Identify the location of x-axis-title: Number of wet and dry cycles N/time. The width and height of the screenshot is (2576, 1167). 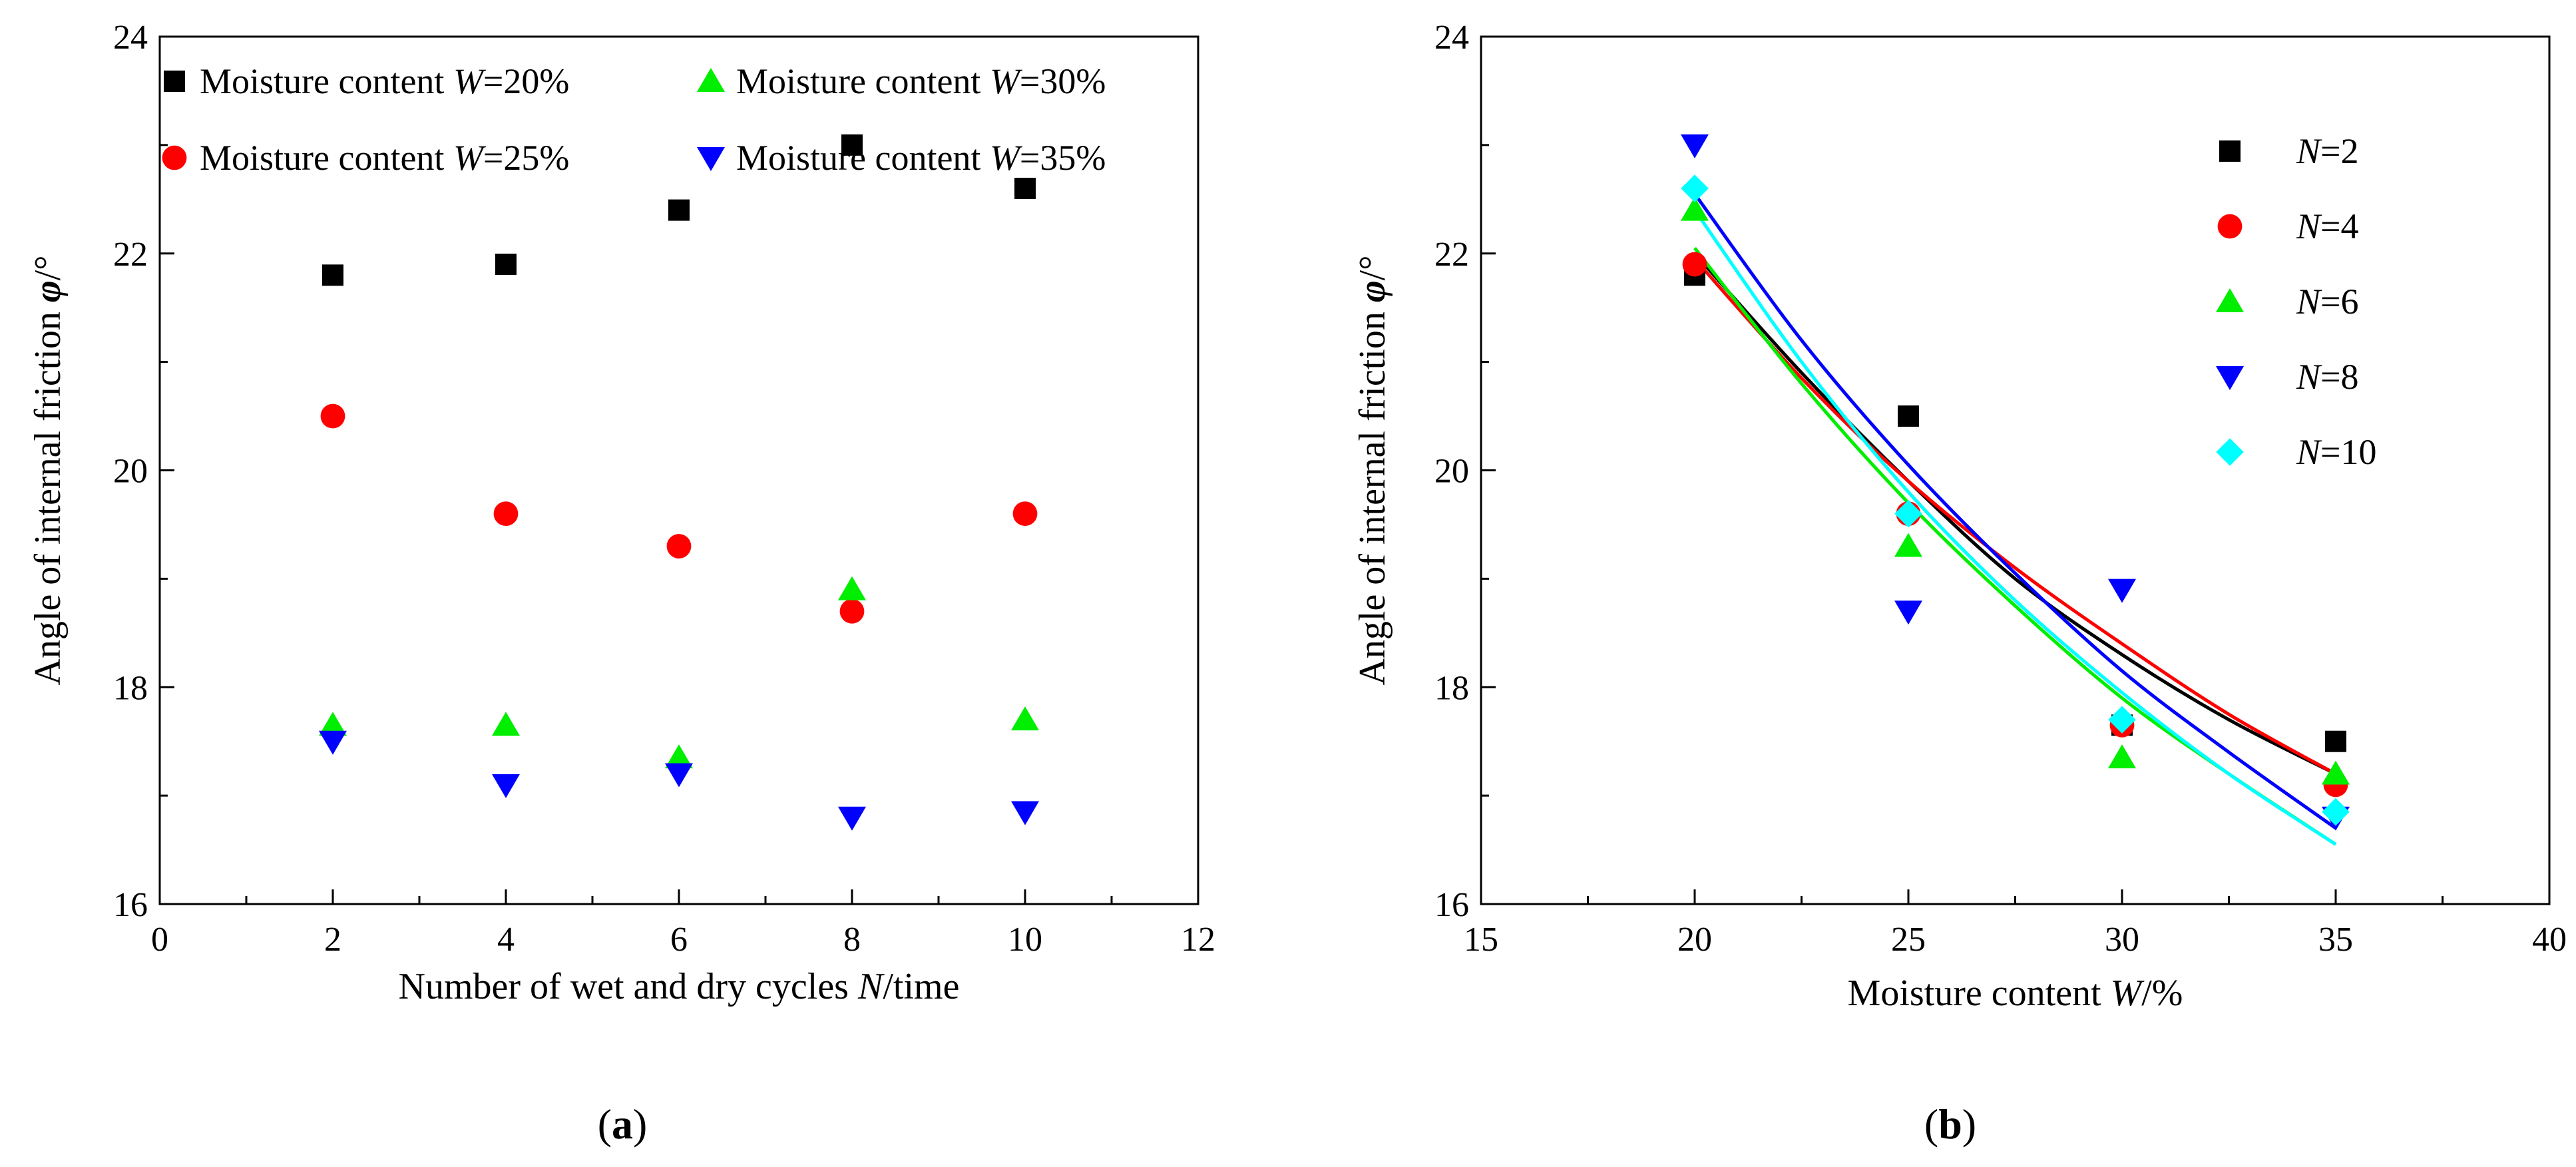
(679, 986).